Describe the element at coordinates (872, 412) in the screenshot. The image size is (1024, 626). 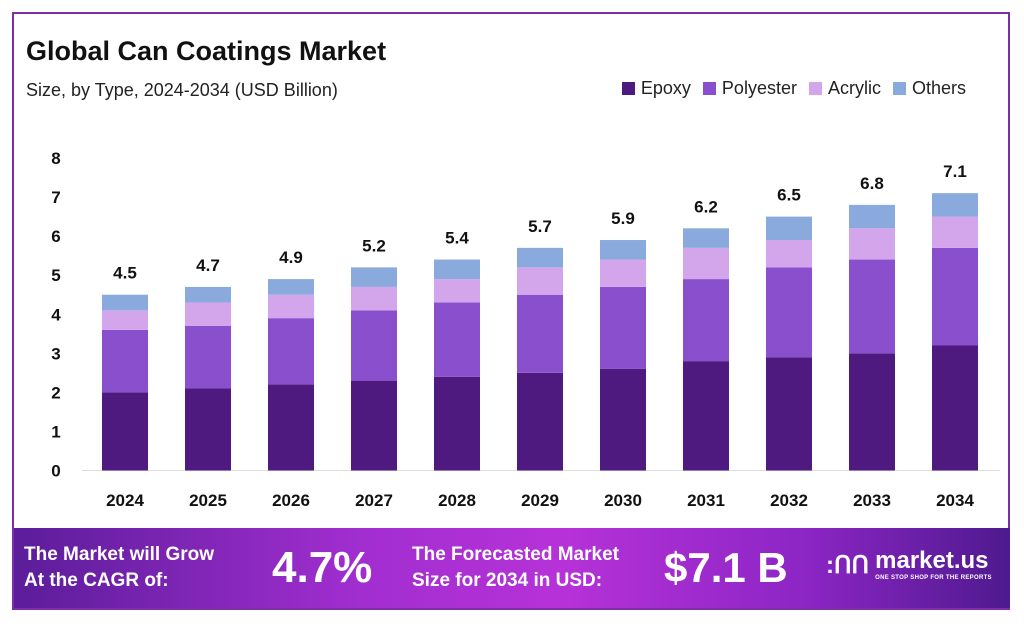
I see `bar-segment-epoxy-2033` at that location.